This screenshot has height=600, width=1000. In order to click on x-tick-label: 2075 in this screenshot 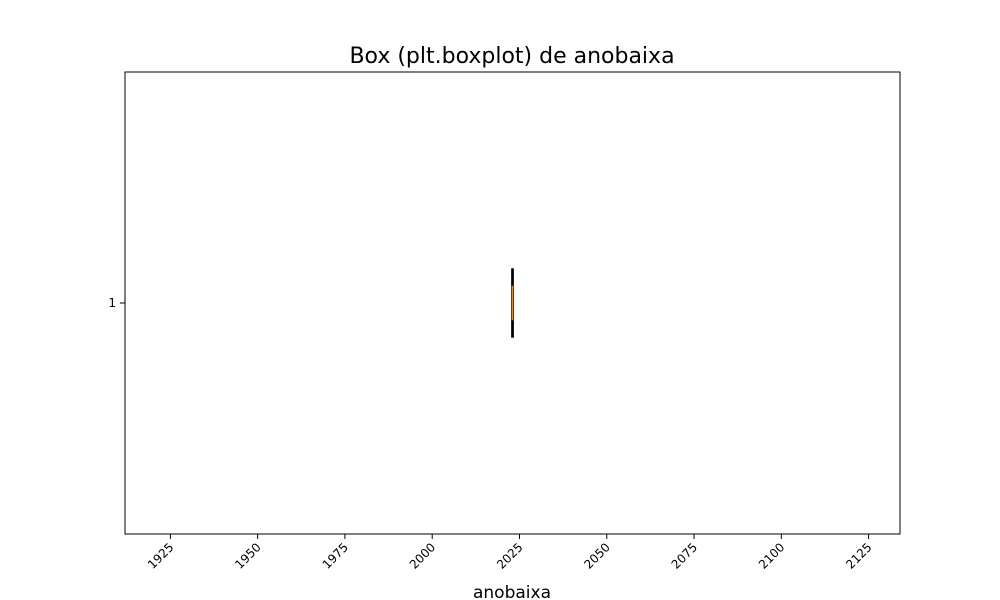, I will do `click(684, 555)`.